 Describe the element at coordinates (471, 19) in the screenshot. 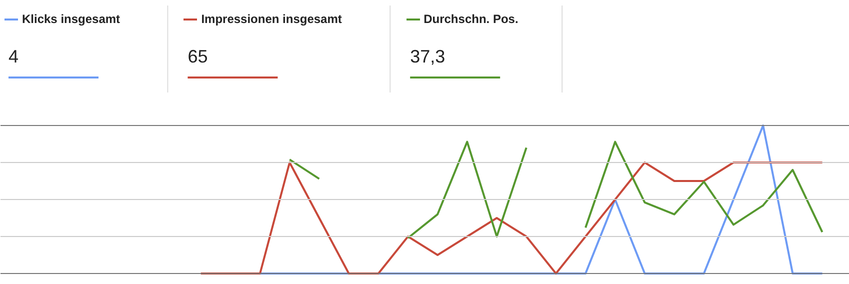

I see `legend-label: Durchschn. Pos.` at that location.